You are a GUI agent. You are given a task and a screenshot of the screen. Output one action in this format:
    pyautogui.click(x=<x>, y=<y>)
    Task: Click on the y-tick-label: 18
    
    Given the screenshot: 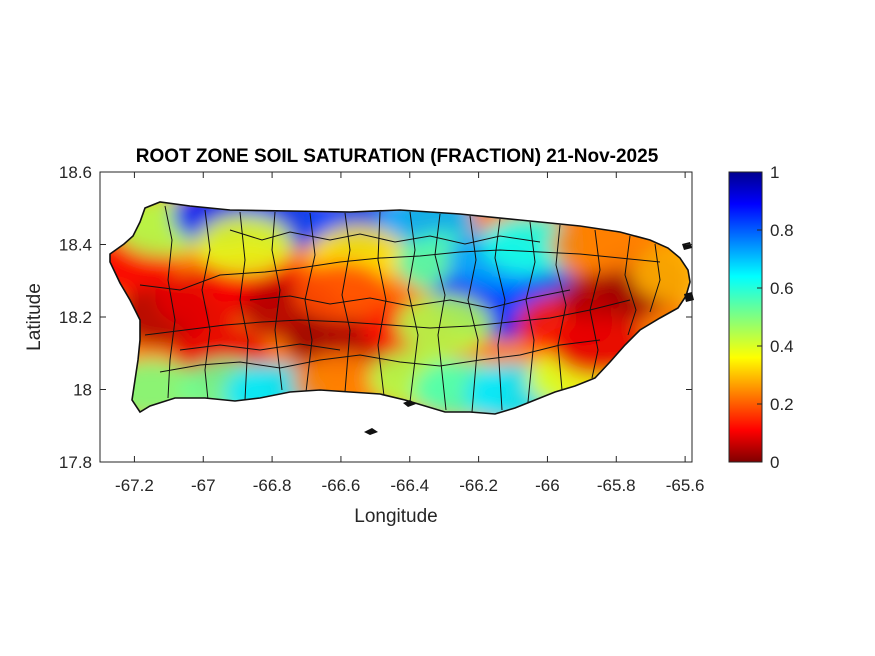 What is the action you would take?
    pyautogui.click(x=82, y=390)
    